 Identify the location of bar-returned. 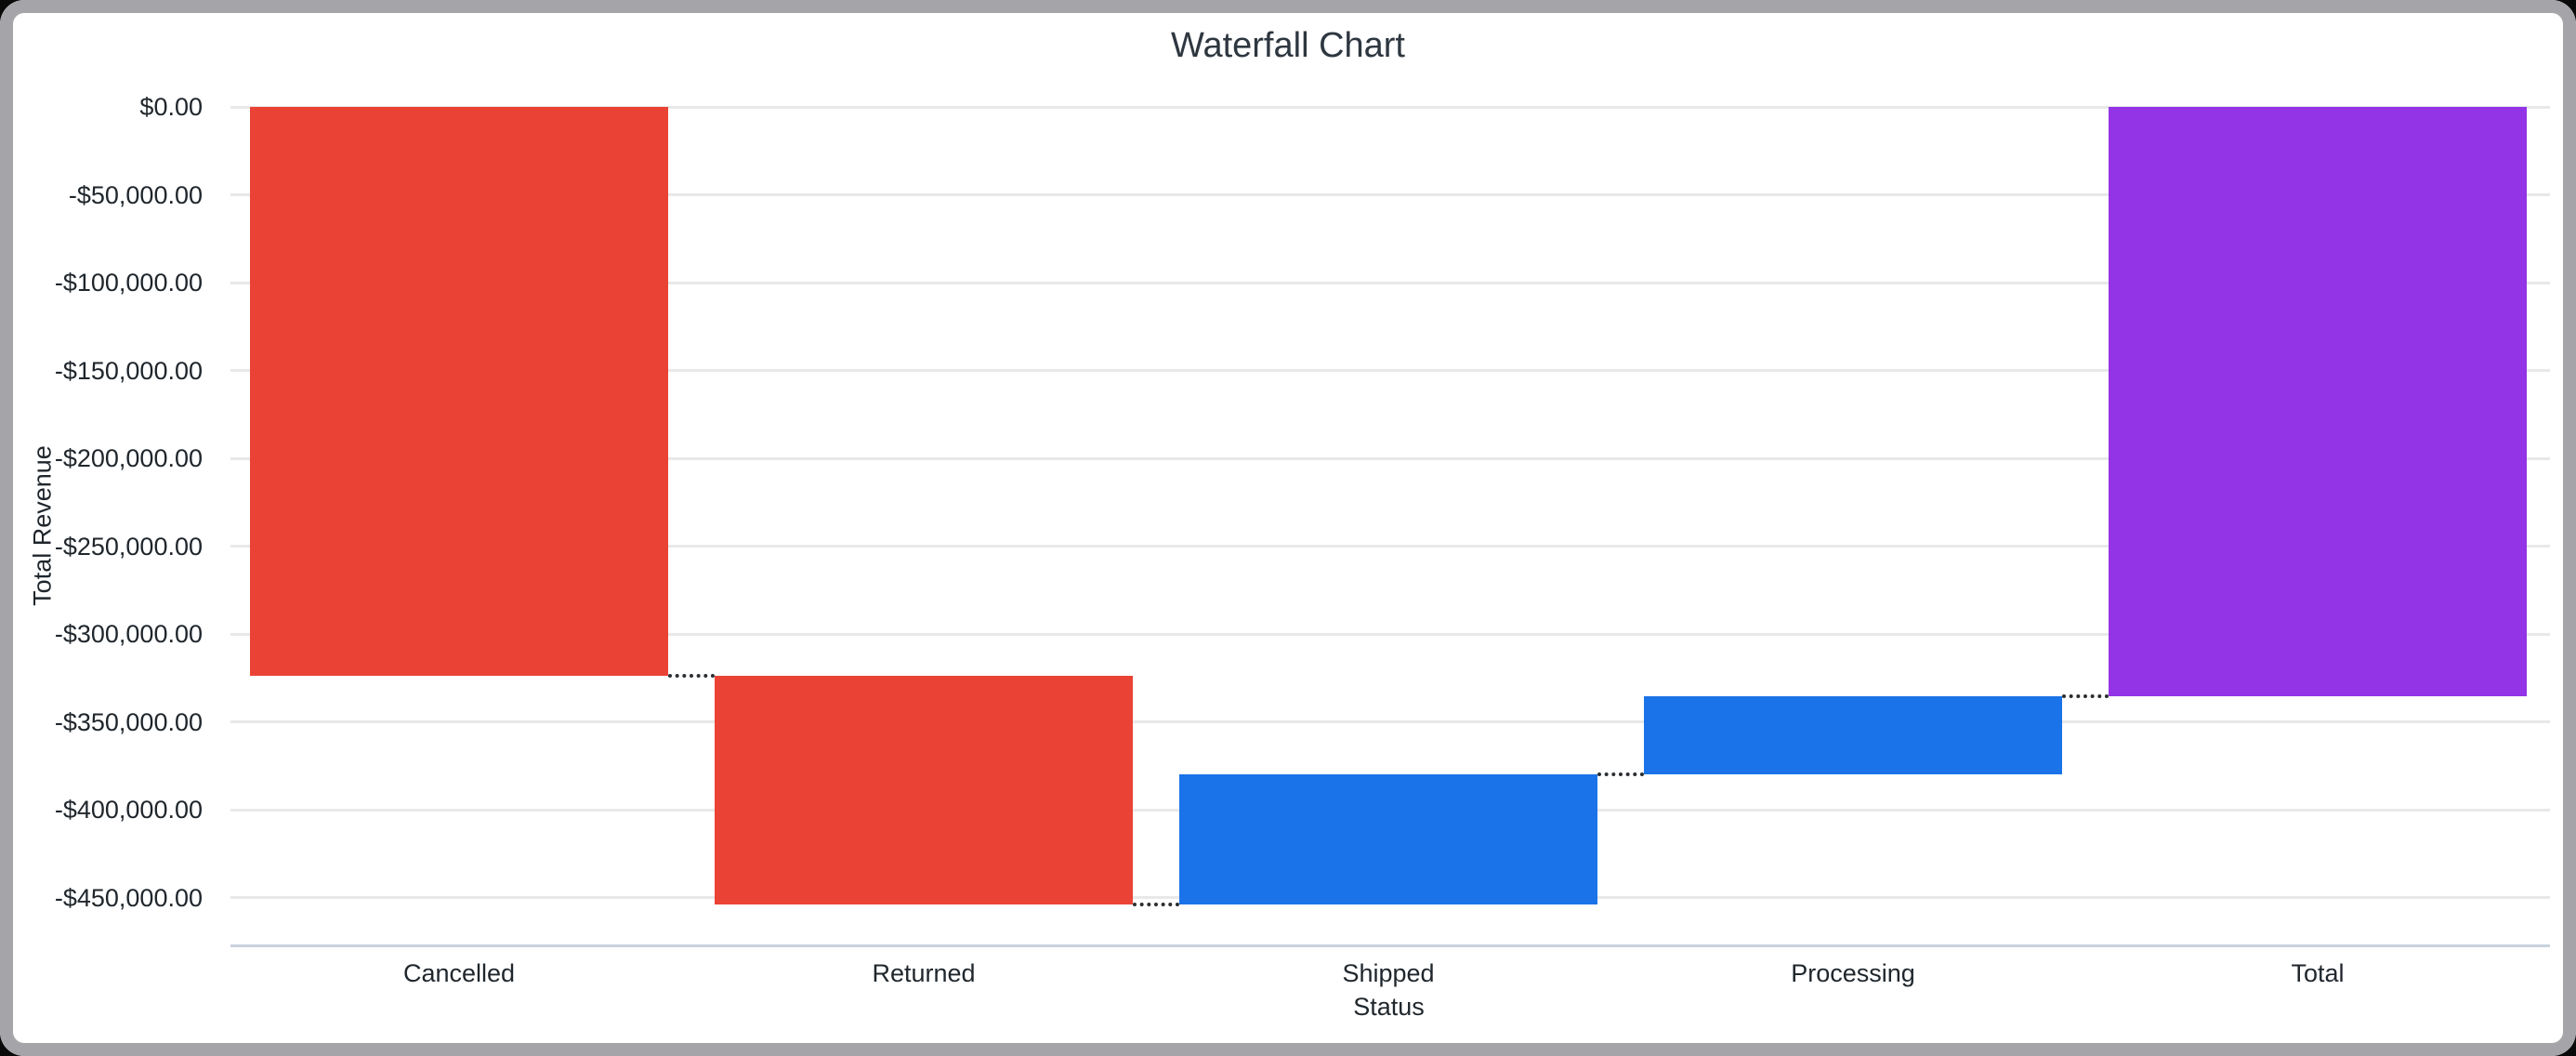
(924, 790).